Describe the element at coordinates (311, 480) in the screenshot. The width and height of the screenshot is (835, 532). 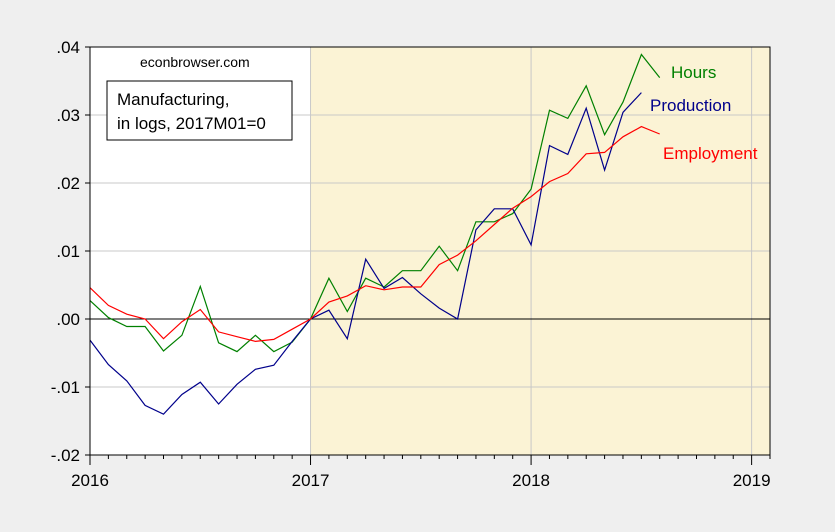
I see `x-tick-label: 2017` at that location.